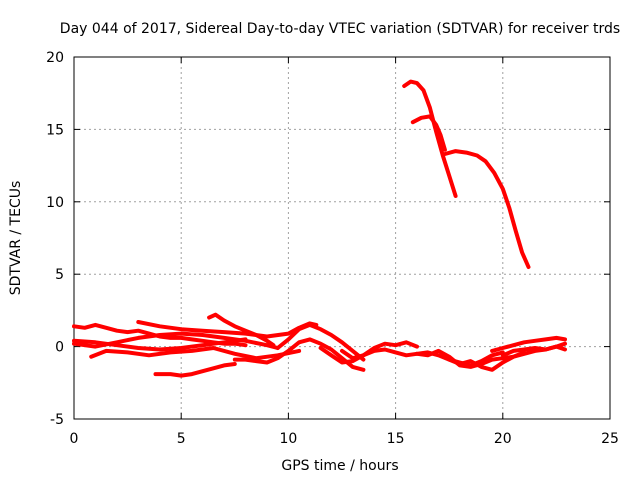 This screenshot has height=480, width=640. I want to click on y-axis-title: SDTVAR / TECUs, so click(16, 238).